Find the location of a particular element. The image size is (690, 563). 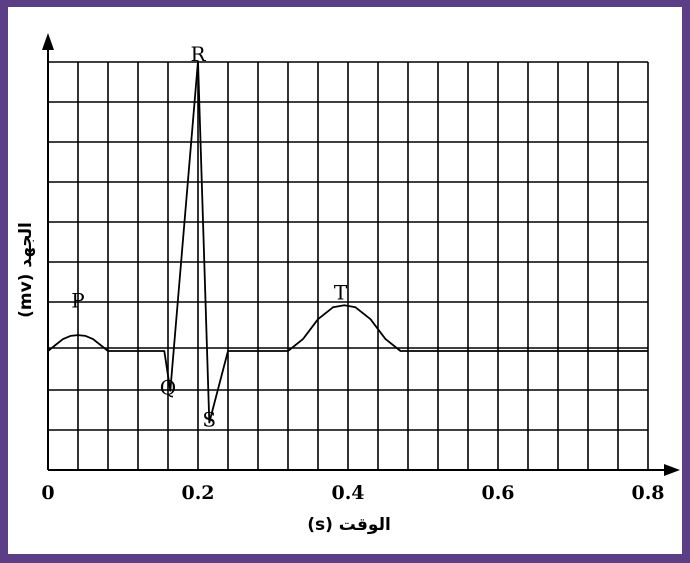

x-tick-label: 0.6 is located at coordinates (497, 493).